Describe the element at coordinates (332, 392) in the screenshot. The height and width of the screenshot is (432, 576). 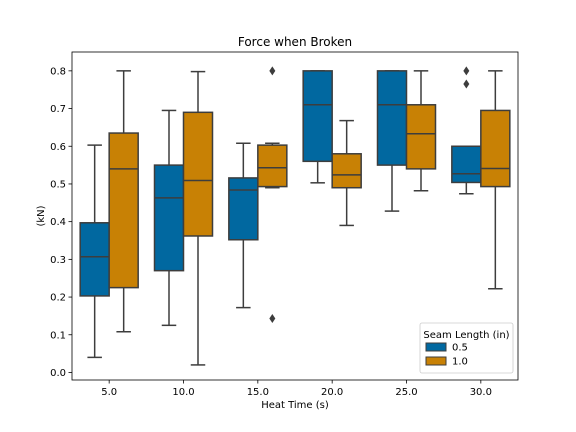
I see `x-tick-label: 20.0` at that location.